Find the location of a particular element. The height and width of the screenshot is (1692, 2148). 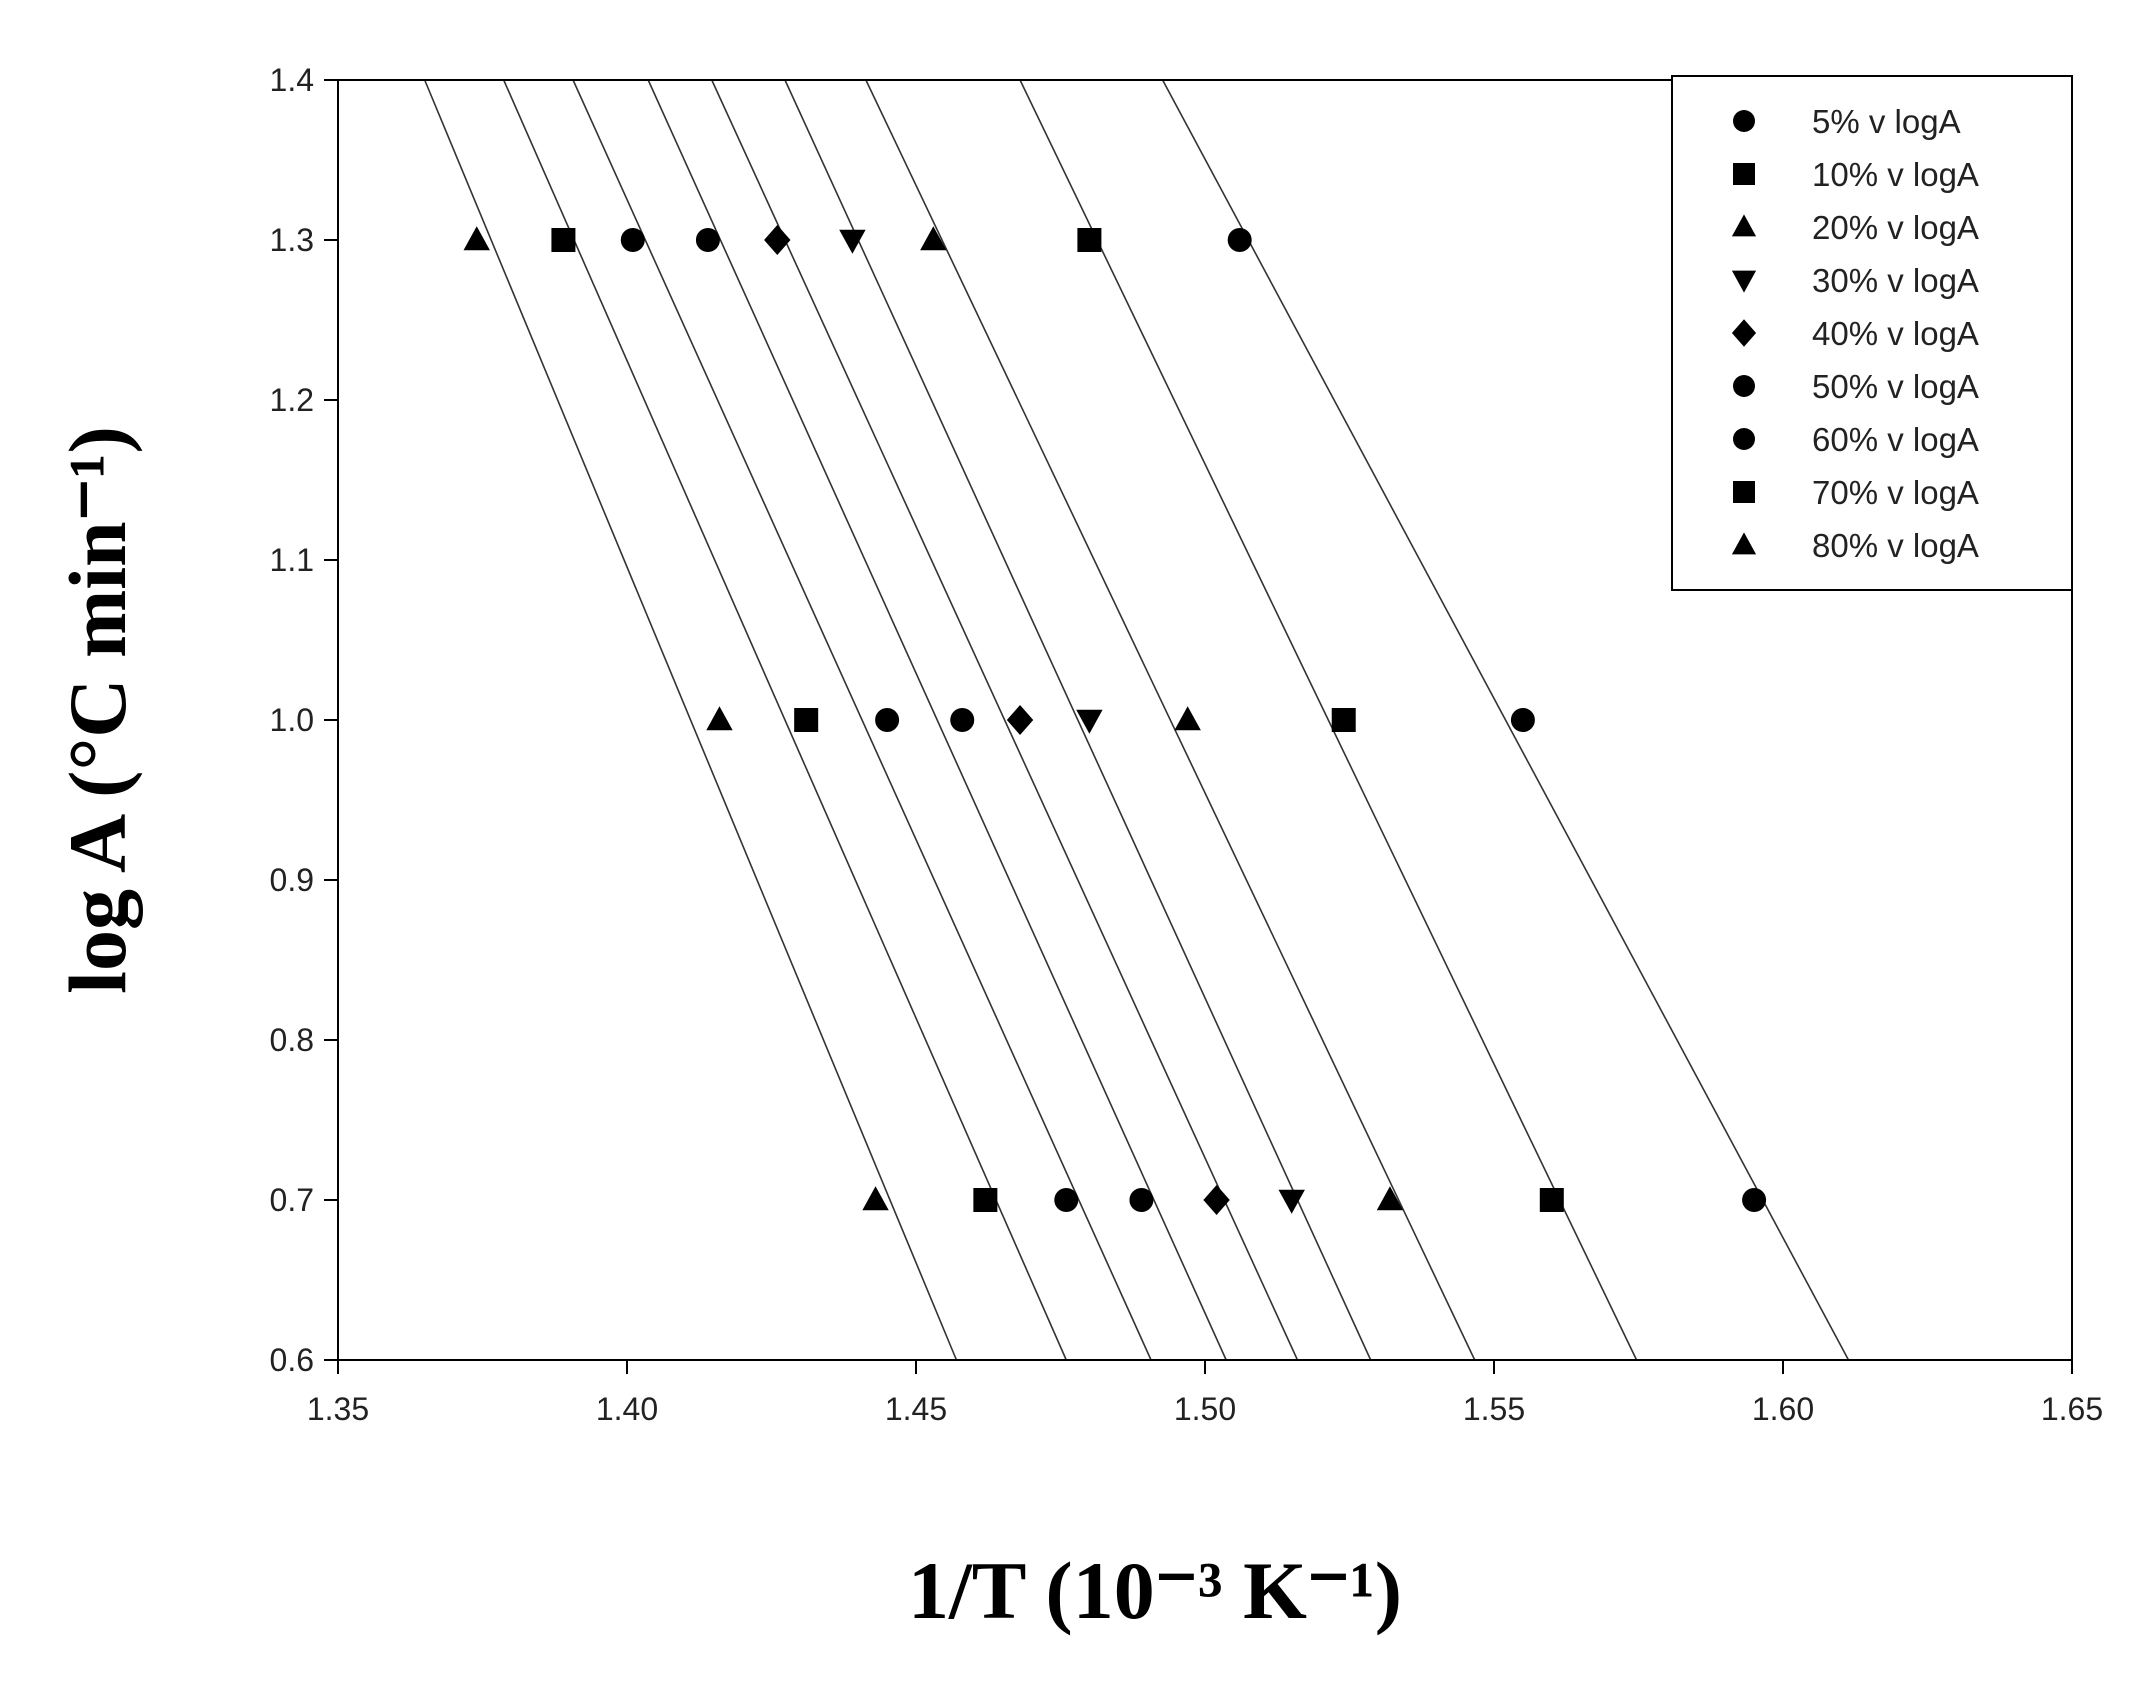

y-tick-label: 1.1 is located at coordinates (292, 560).